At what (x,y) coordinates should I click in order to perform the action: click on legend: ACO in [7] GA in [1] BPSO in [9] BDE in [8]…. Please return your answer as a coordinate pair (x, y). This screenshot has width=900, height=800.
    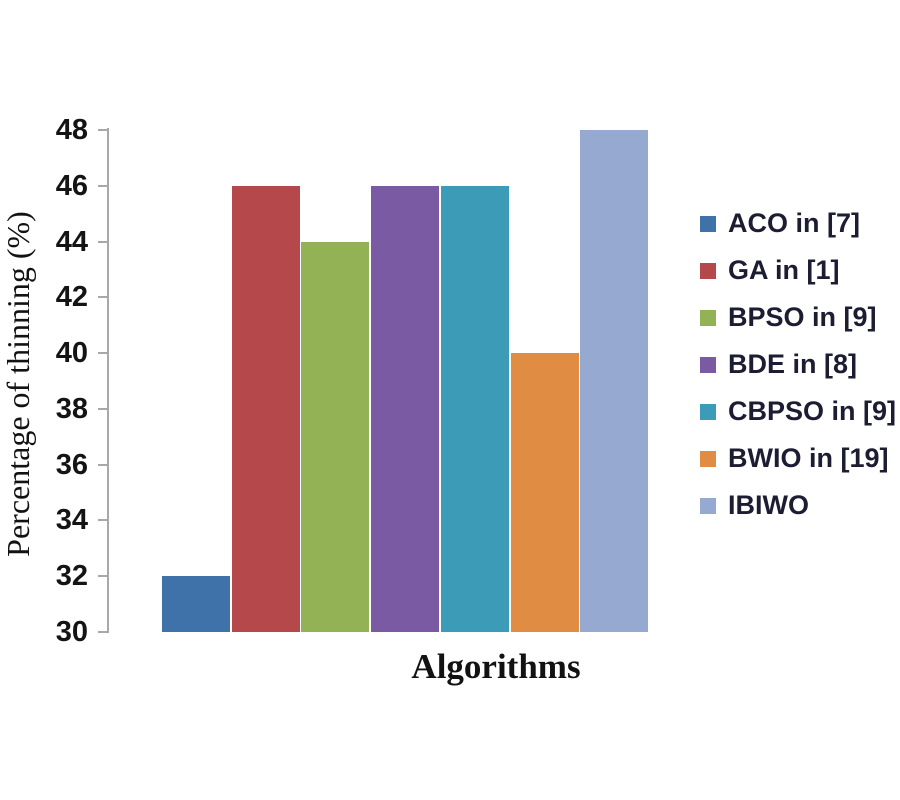
    Looking at the image, I should click on (798, 364).